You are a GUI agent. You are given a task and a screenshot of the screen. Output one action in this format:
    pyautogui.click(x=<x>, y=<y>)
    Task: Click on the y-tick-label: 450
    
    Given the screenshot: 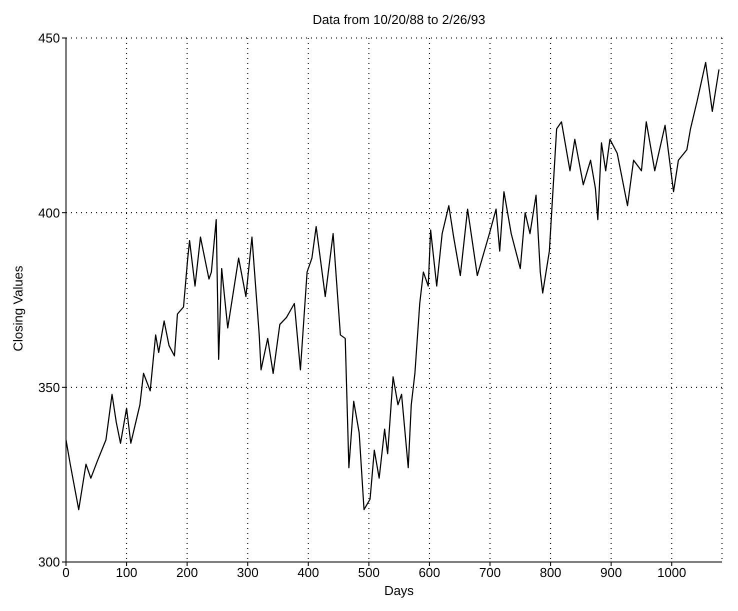 What is the action you would take?
    pyautogui.click(x=49, y=38)
    